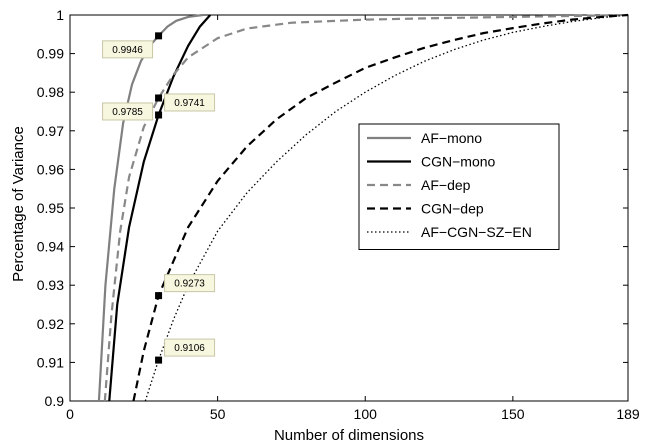  I want to click on y-tick-label: 0.91, so click(50, 362).